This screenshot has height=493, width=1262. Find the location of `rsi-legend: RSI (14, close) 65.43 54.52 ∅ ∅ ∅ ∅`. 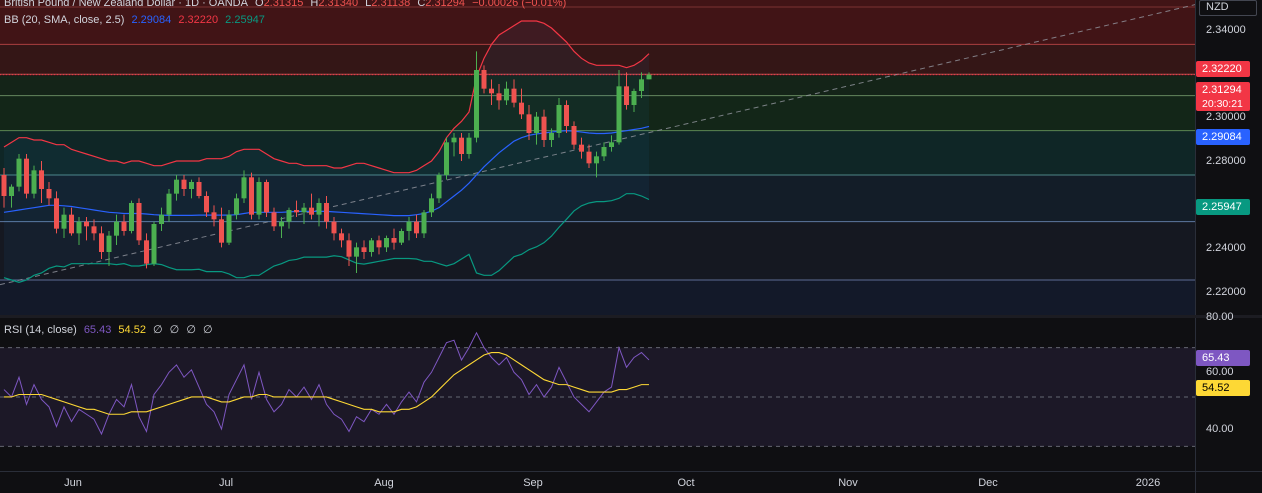

rsi-legend: RSI (14, close) 65.43 54.52 ∅ ∅ ∅ ∅ is located at coordinates (110, 330).